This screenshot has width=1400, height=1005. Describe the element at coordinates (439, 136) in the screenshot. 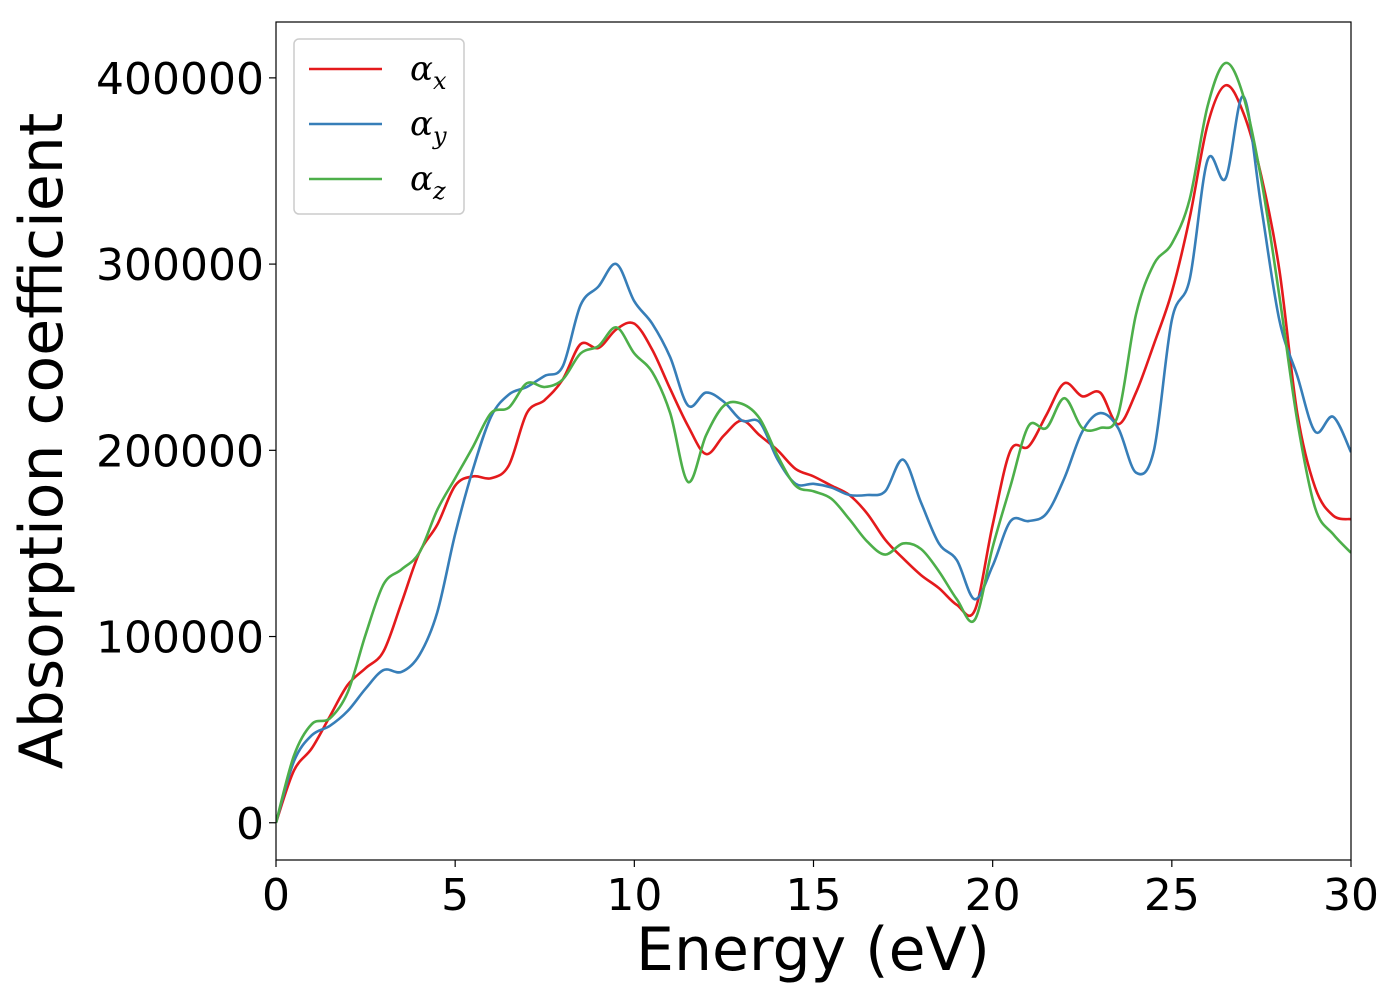

I see `legend-subscript: y` at that location.